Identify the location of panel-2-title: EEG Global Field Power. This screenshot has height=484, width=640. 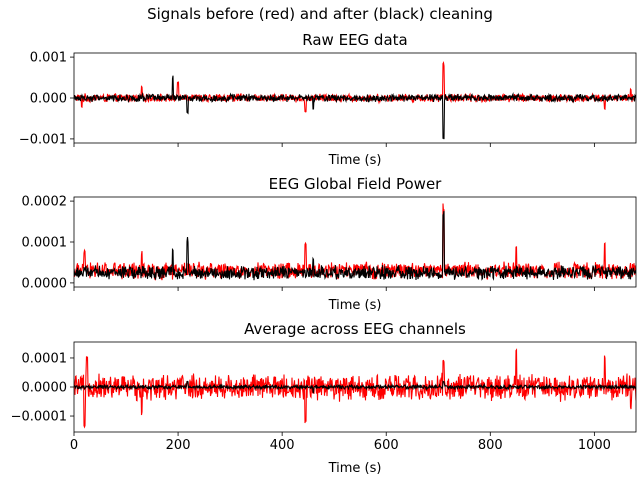
(356, 184).